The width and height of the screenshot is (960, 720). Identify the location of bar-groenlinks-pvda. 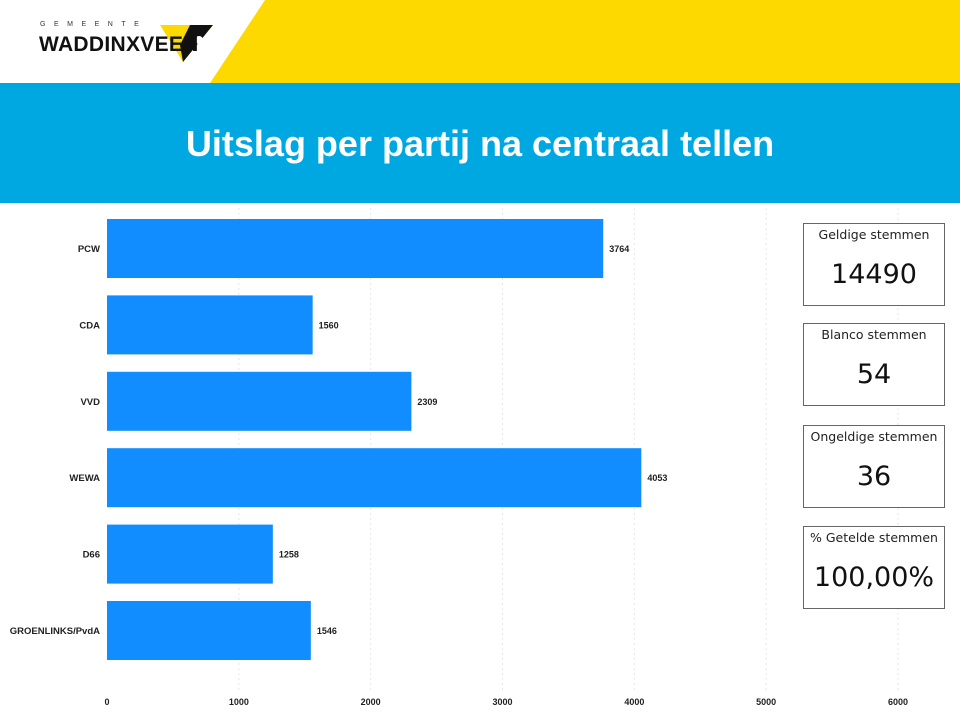
(209, 630).